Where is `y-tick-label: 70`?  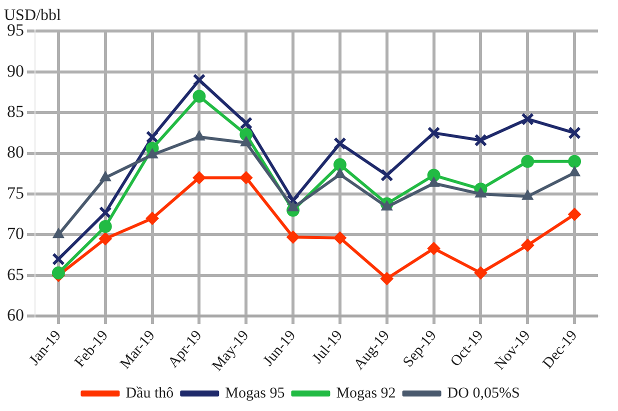 y-tick-label: 70 is located at coordinates (15, 234).